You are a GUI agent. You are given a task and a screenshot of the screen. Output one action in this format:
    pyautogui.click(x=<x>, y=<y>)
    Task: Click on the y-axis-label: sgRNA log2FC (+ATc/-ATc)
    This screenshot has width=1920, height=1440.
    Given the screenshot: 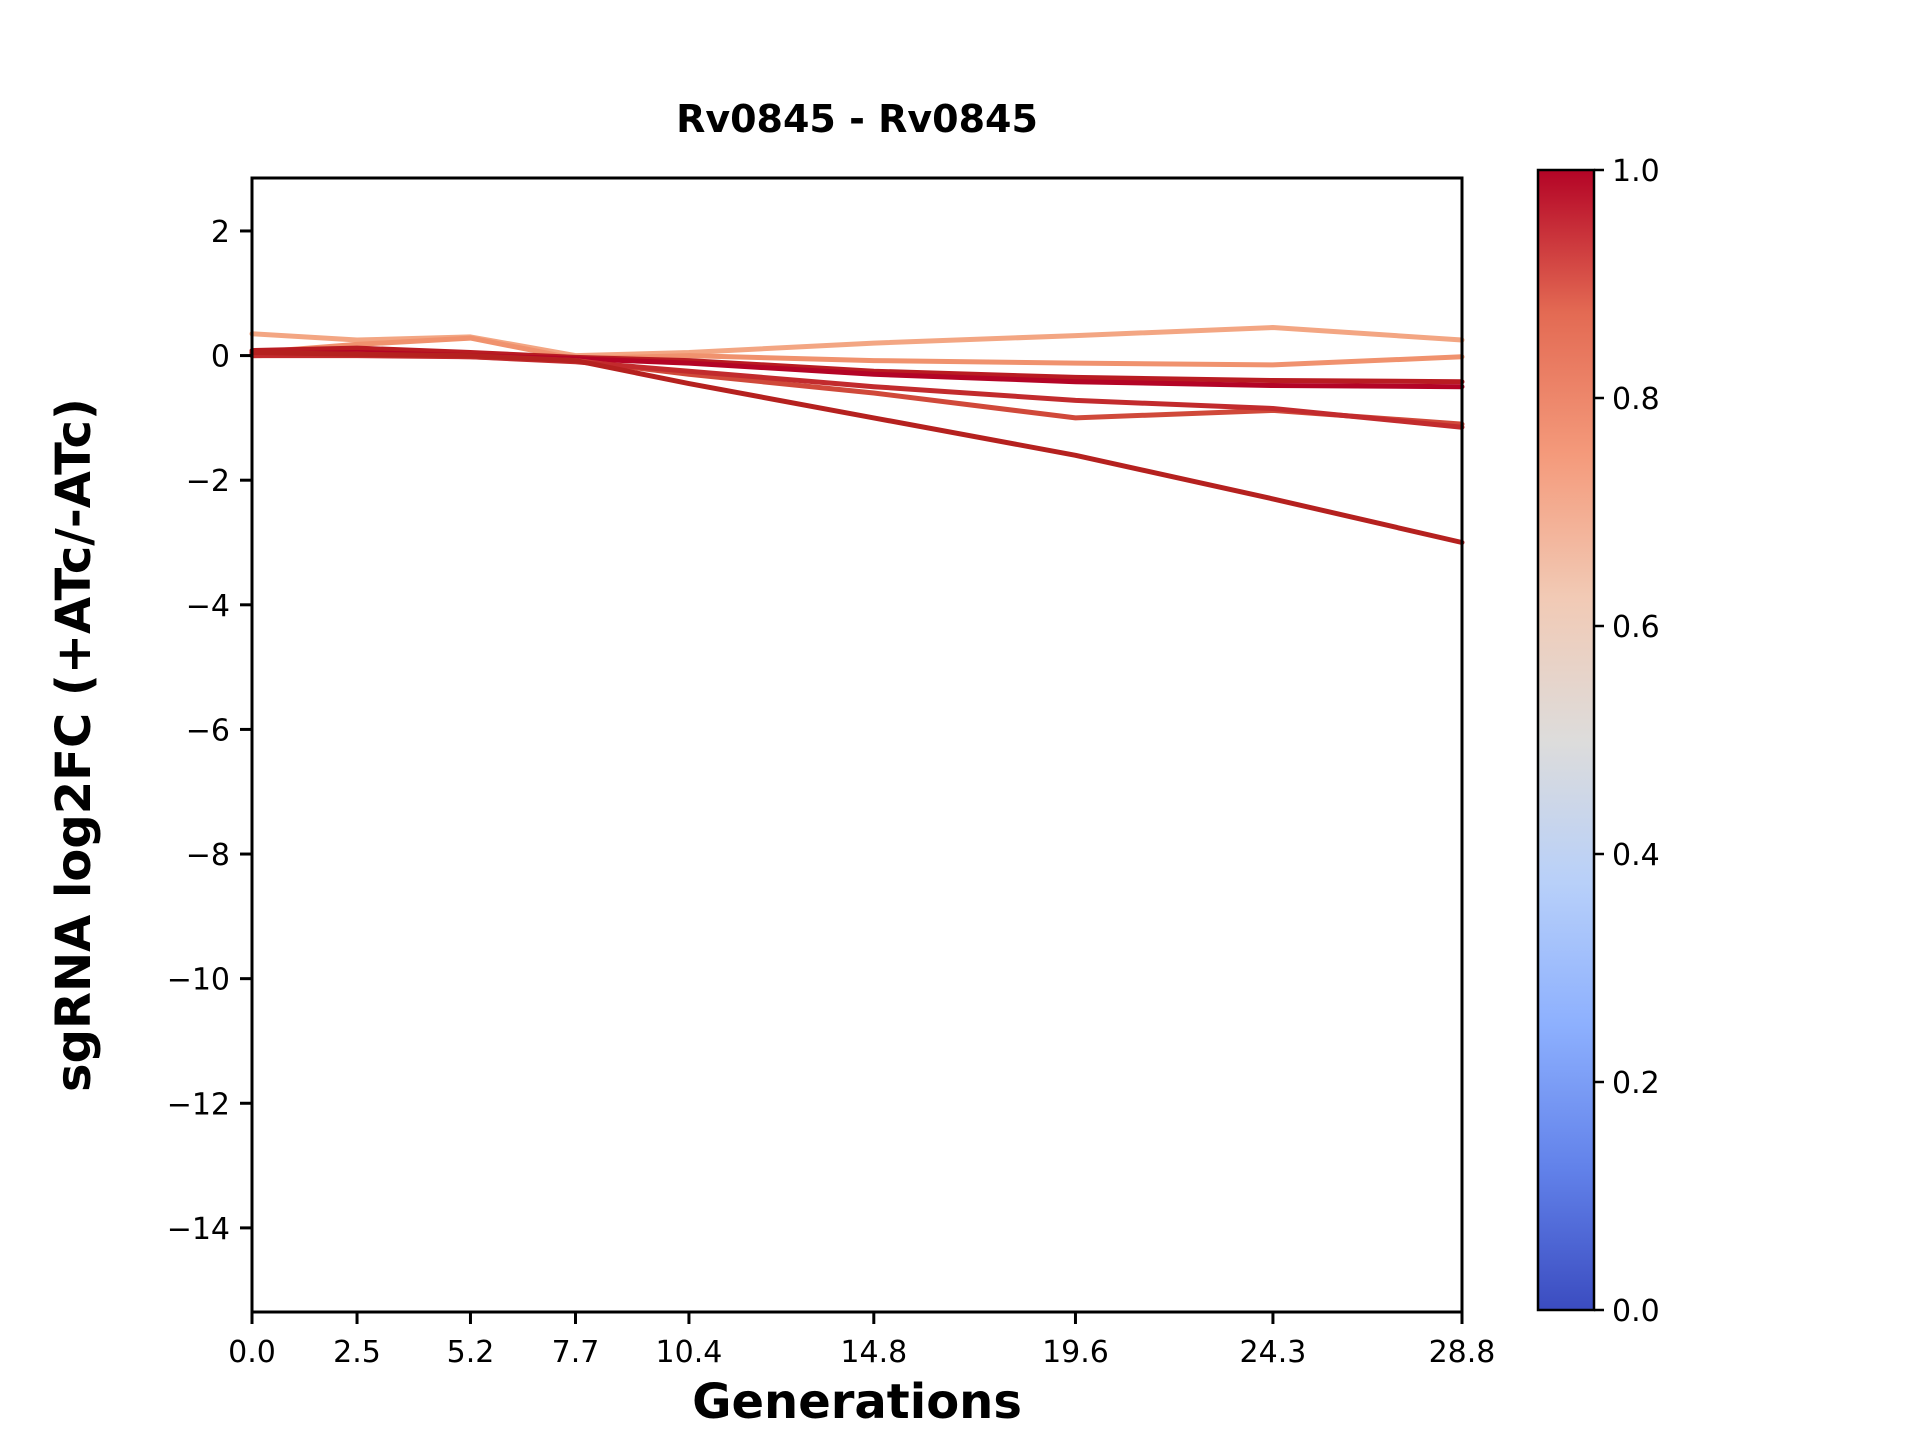 What is the action you would take?
    pyautogui.click(x=74, y=745)
    